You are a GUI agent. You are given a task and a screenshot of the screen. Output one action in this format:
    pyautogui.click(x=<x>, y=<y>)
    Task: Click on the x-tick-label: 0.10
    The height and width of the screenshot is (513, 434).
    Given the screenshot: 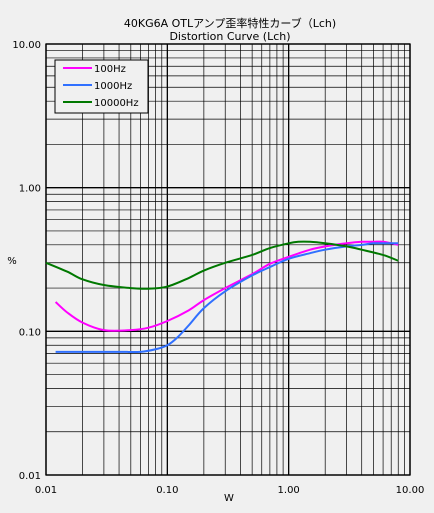 What is the action you would take?
    pyautogui.click(x=167, y=490)
    